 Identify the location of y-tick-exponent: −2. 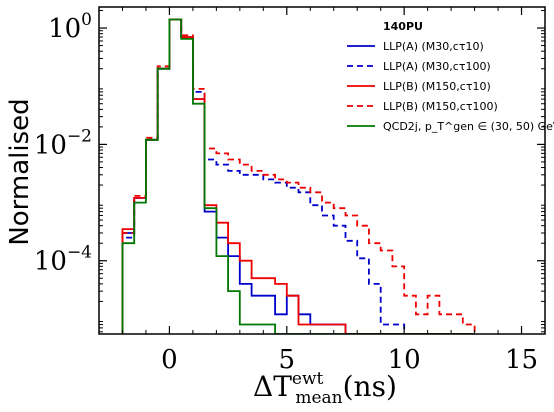
(79, 136).